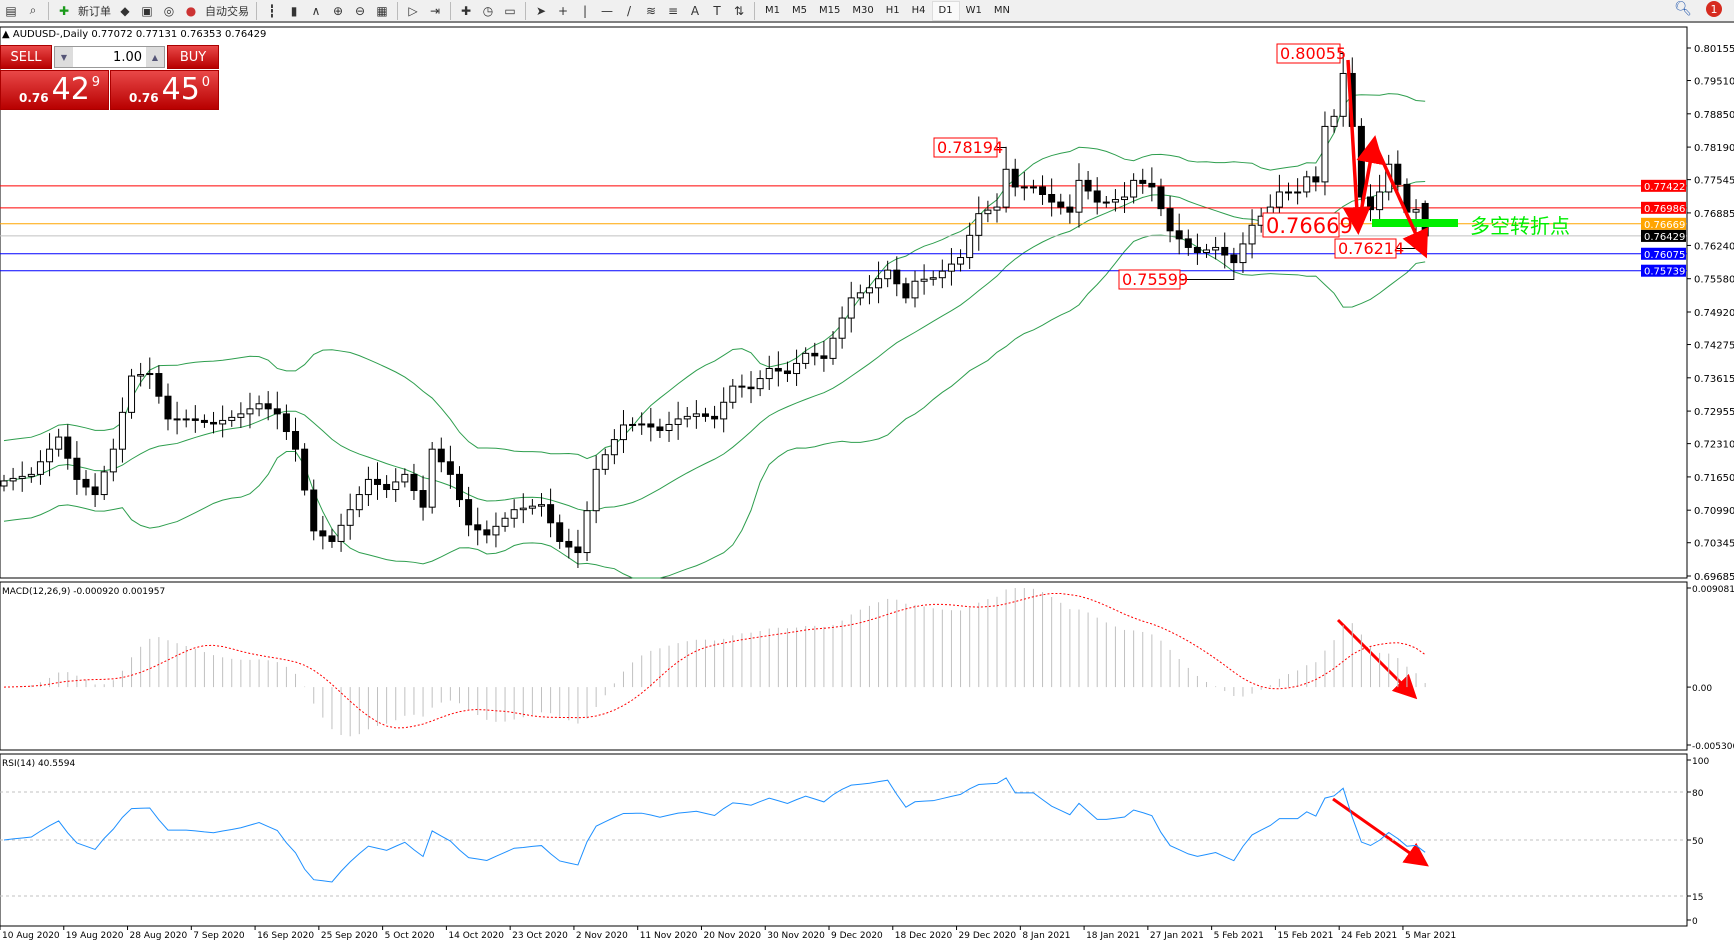  Describe the element at coordinates (413, 10) in the screenshot. I see `autoscroll-icon: ▷` at that location.